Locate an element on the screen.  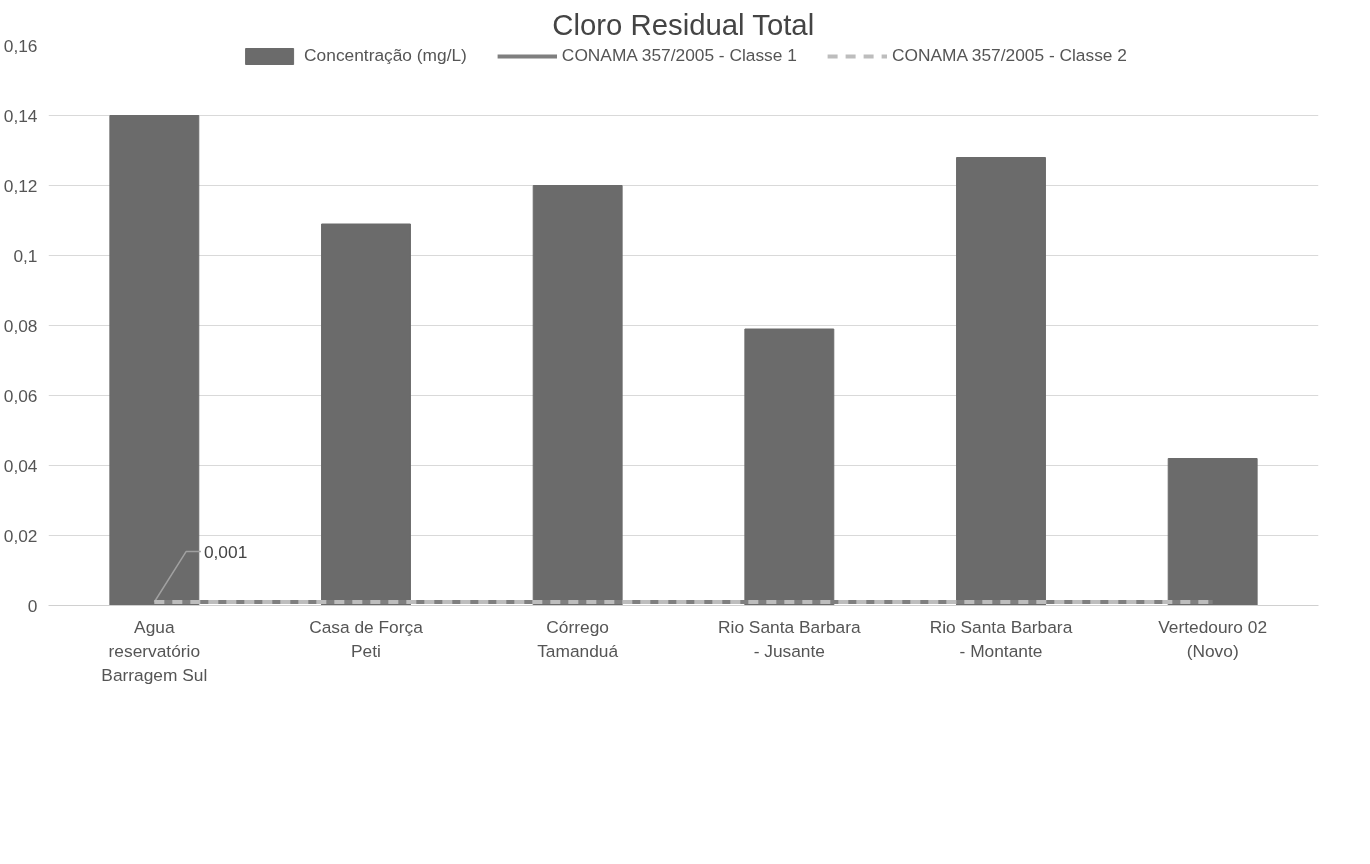
legend-label: Concentração (mg/L) is located at coordinates (385, 55).